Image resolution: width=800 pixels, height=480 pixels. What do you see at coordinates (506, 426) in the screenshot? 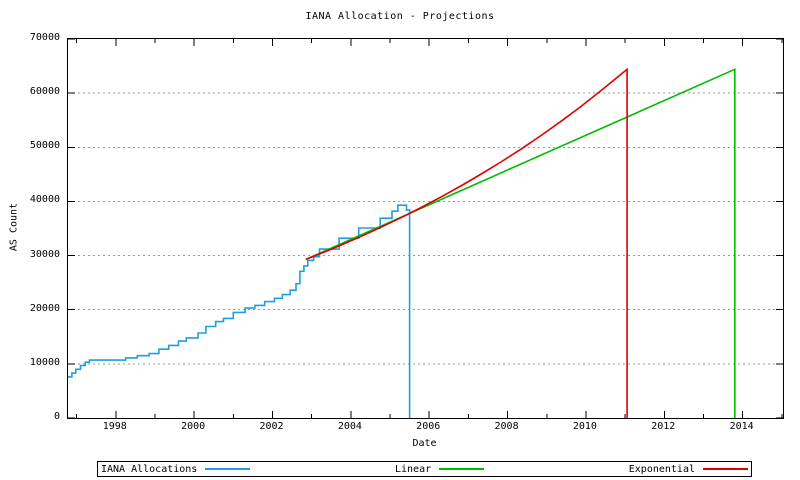
I see `x-tick-label: 2008` at bounding box center [506, 426].